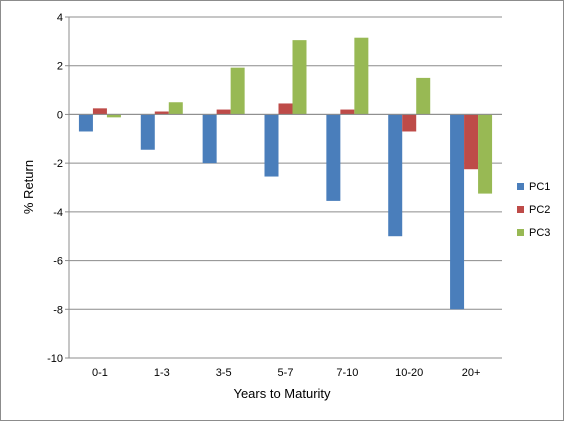  I want to click on legend-swatch-pc2, so click(520, 209).